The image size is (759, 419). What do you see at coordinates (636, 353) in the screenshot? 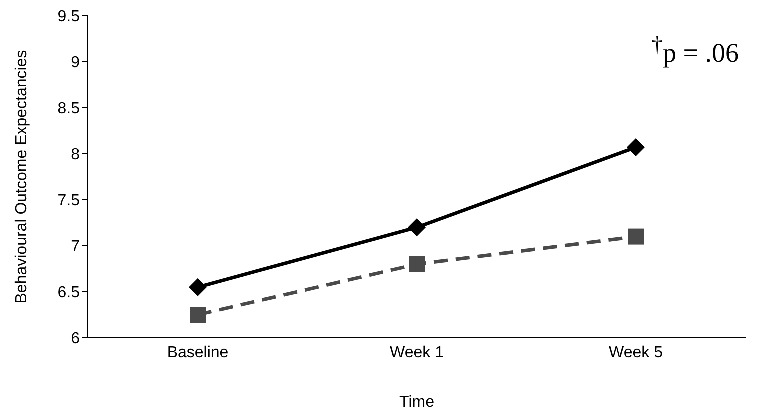
I see `x-tick-label: Week 5` at bounding box center [636, 353].